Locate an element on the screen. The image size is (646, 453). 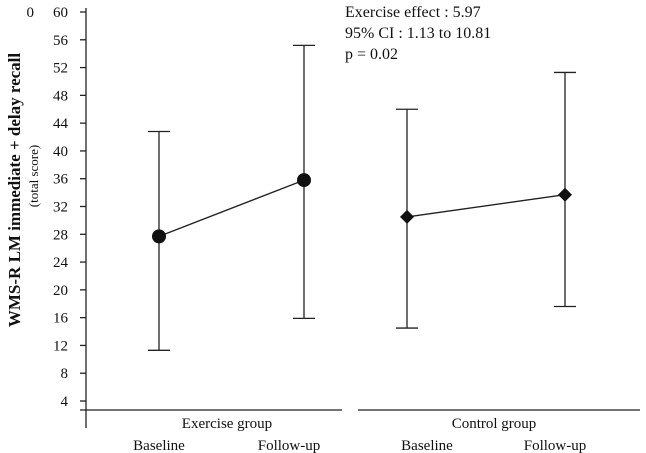
y-tick-label: 28 is located at coordinates (60, 235).